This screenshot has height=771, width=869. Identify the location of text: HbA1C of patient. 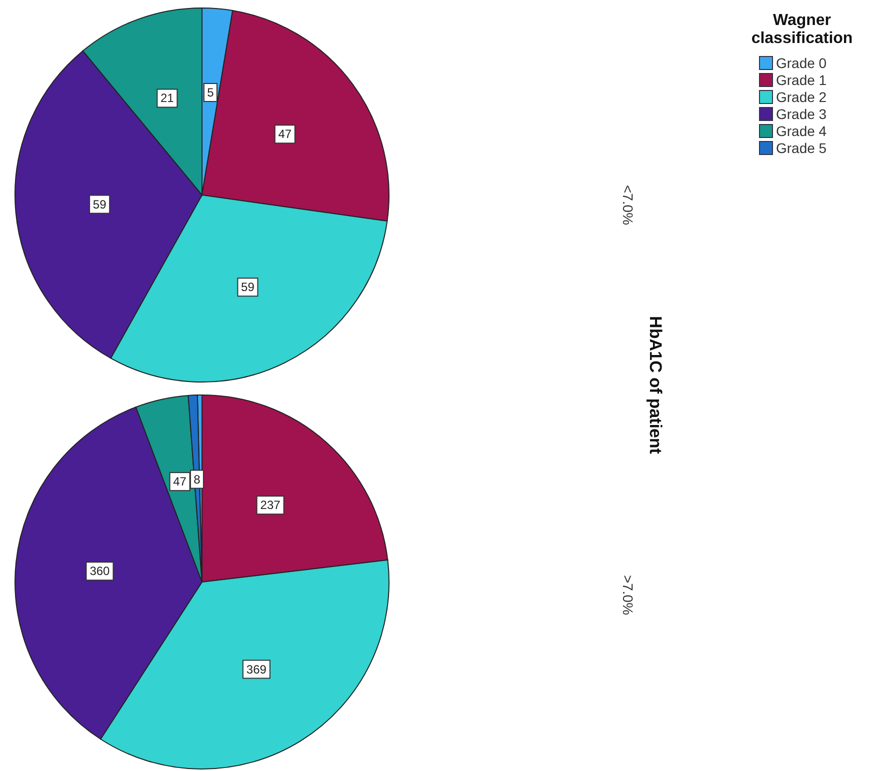
(655, 385).